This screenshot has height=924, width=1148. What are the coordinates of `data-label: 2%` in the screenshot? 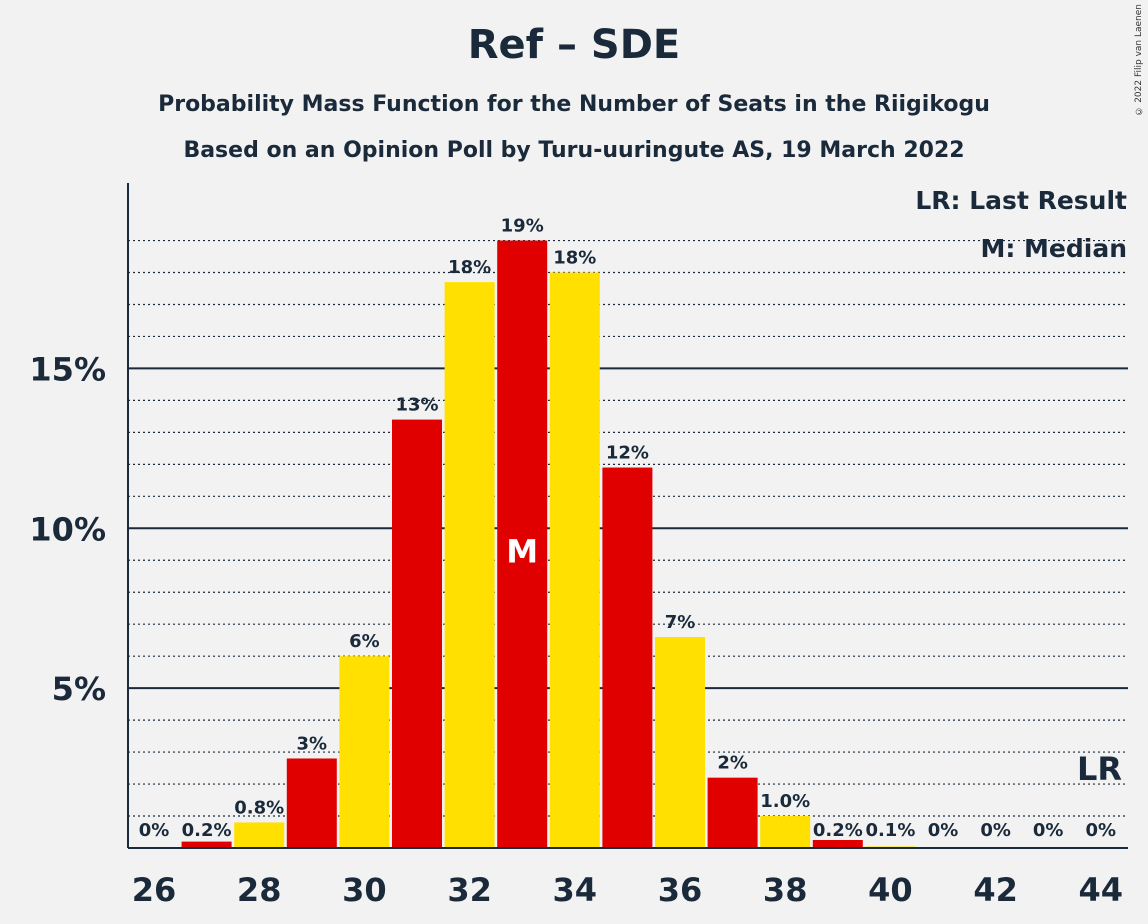 It's located at (732, 763).